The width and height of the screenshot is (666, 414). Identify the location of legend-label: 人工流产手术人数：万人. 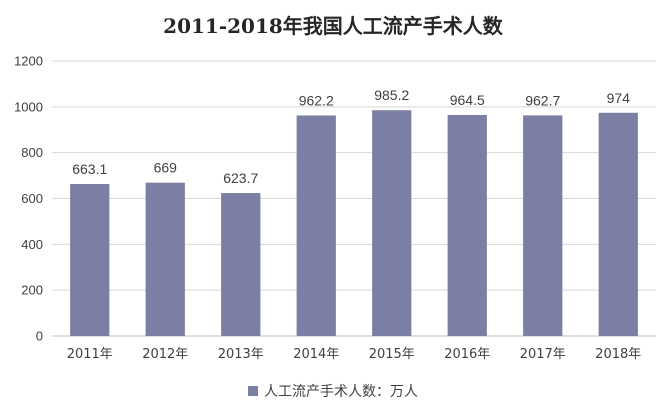
(341, 392).